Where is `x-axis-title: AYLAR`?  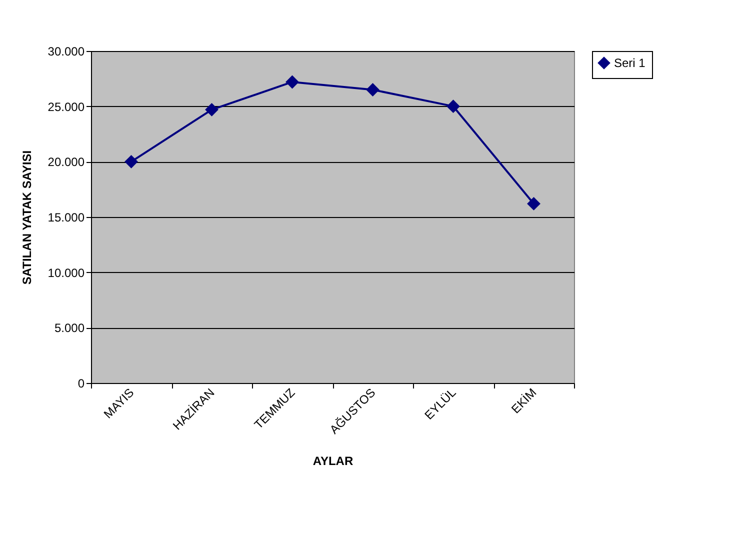
x-axis-title: AYLAR is located at coordinates (333, 461).